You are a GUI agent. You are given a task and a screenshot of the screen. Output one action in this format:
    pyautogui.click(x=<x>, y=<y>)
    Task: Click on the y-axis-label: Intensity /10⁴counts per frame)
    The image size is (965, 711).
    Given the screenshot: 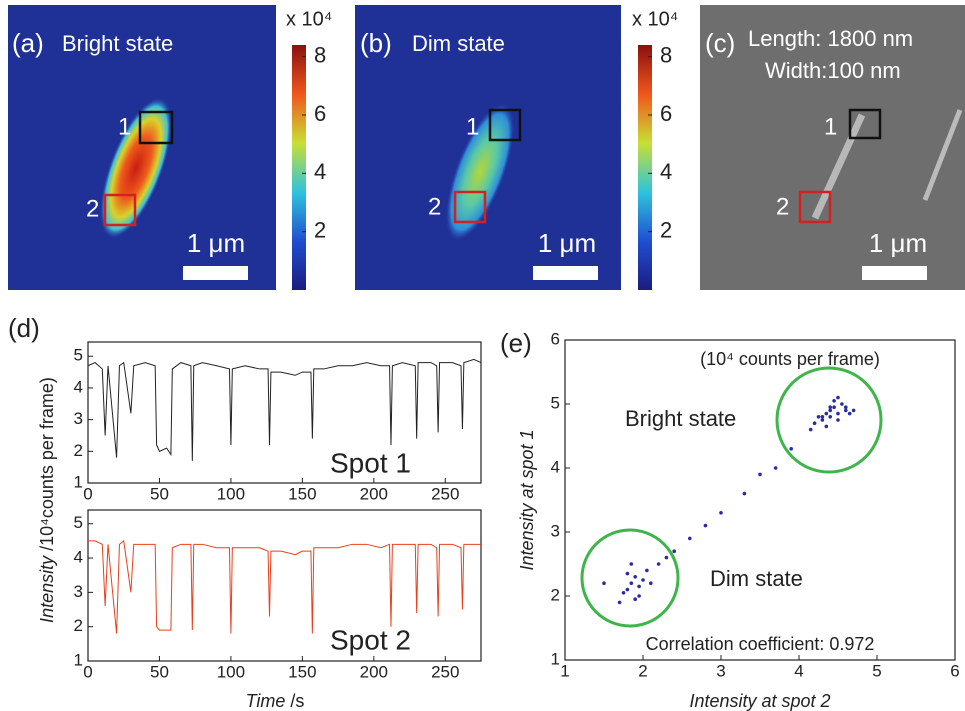 What is the action you would take?
    pyautogui.click(x=47, y=500)
    